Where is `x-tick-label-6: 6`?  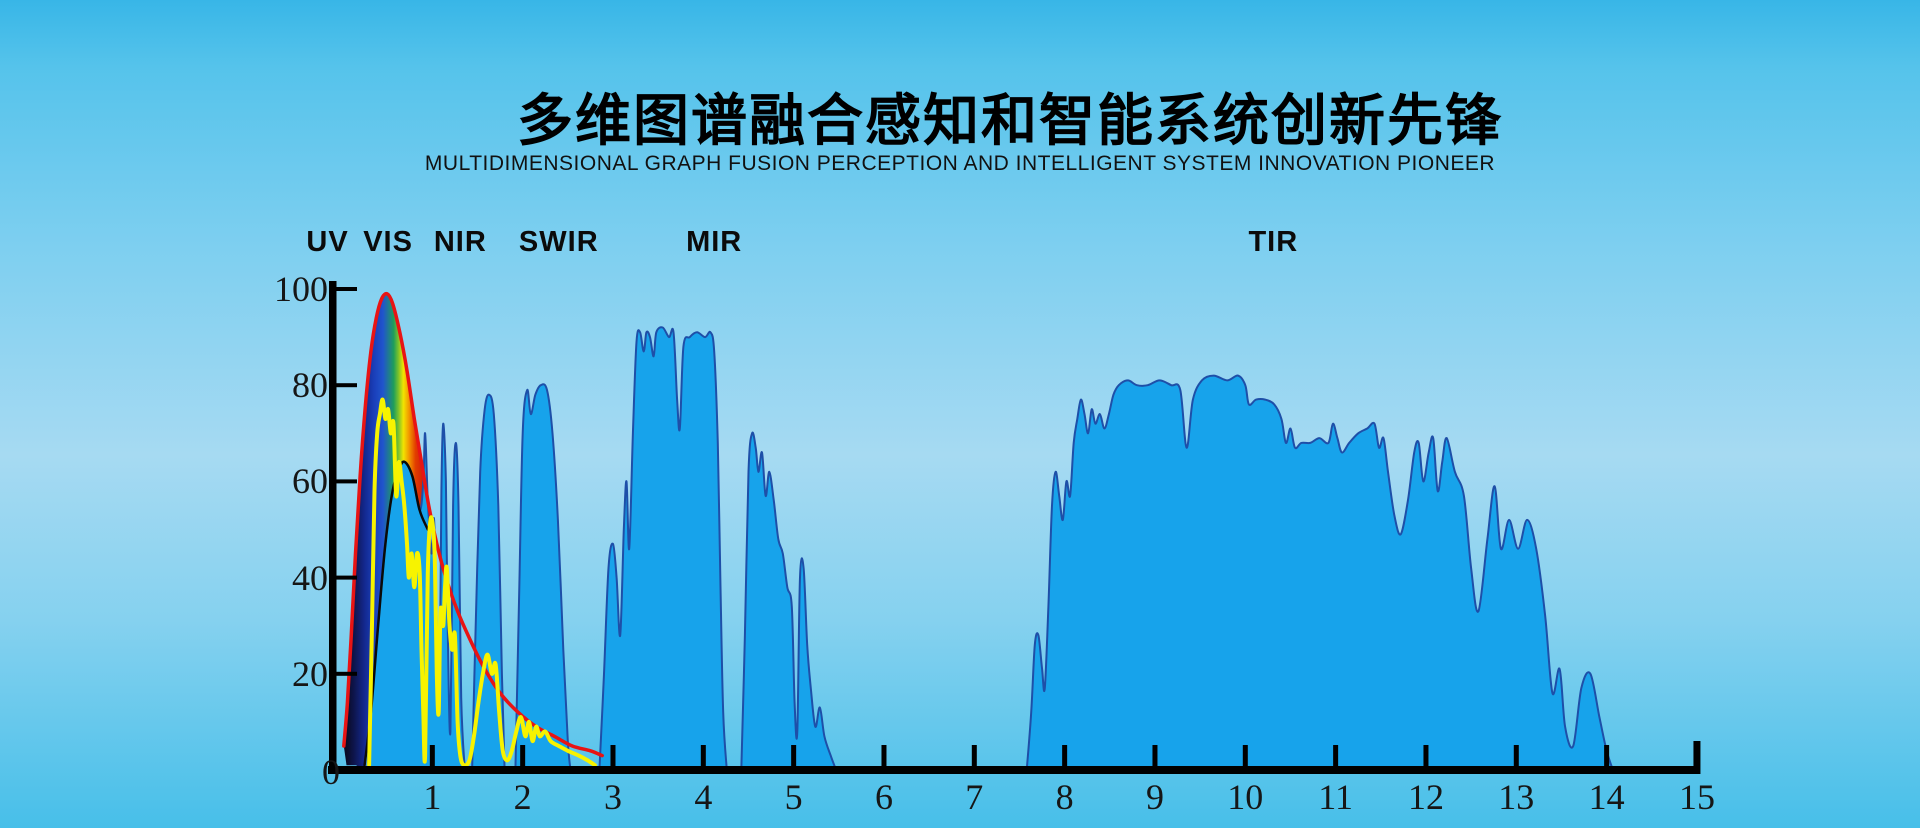 x-tick-label-6: 6 is located at coordinates (883, 797).